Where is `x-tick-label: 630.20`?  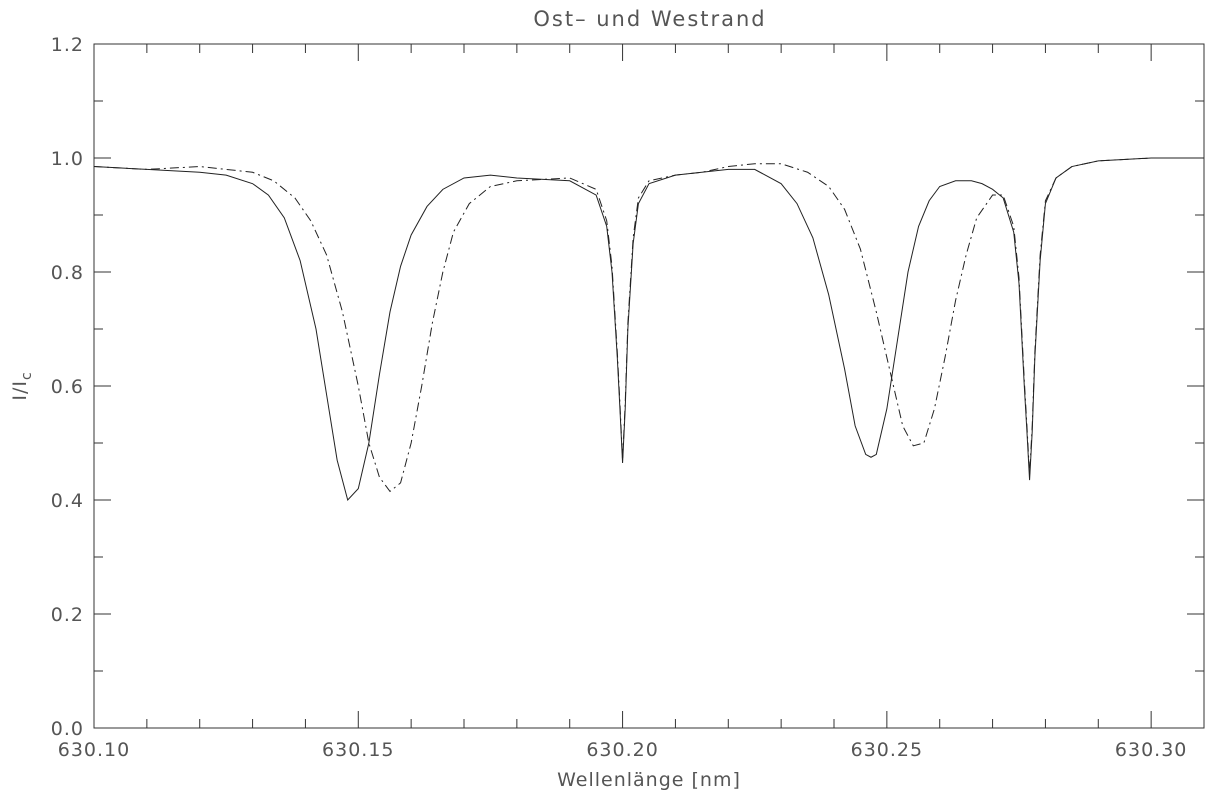
x-tick-label: 630.20 is located at coordinates (622, 750).